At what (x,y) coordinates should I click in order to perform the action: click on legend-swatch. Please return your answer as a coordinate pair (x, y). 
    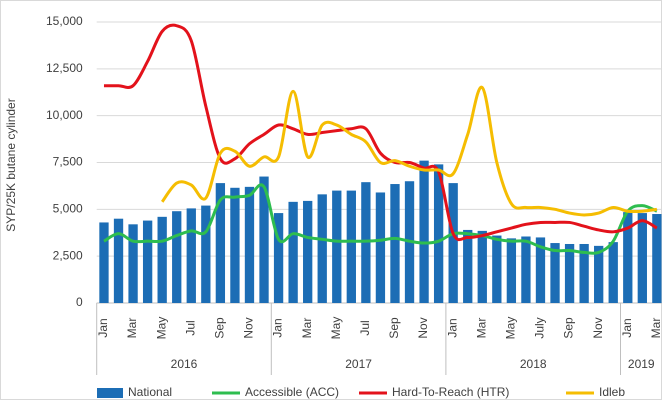
    Looking at the image, I should click on (110, 393).